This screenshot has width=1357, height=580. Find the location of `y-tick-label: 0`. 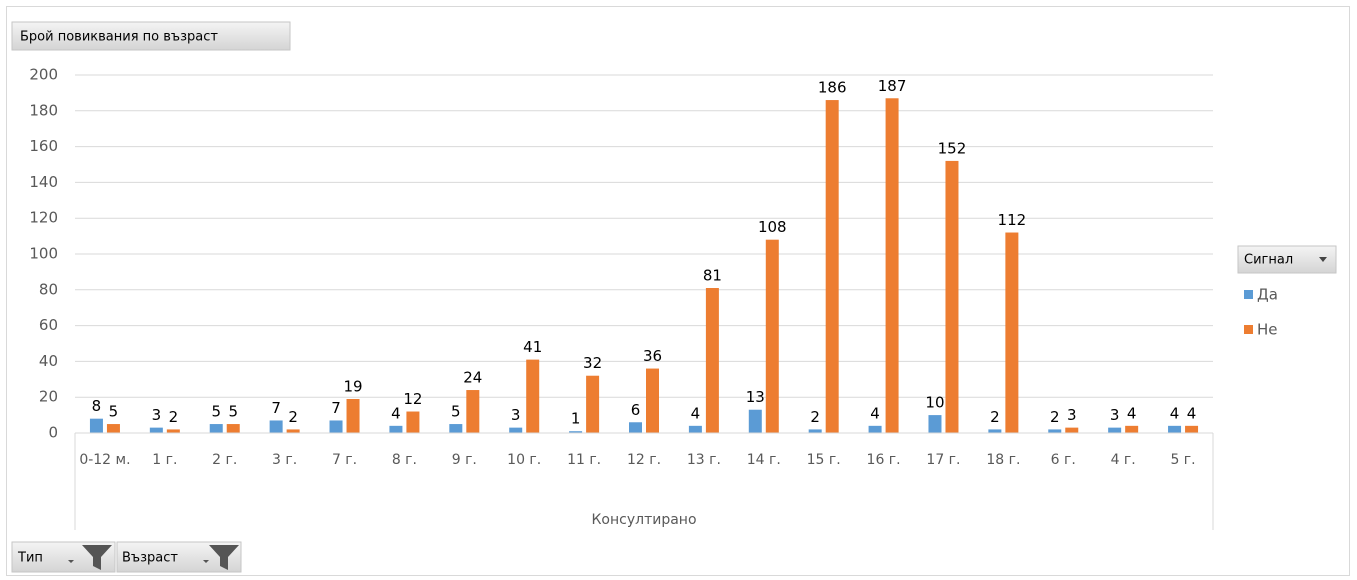

y-tick-label: 0 is located at coordinates (53, 433).